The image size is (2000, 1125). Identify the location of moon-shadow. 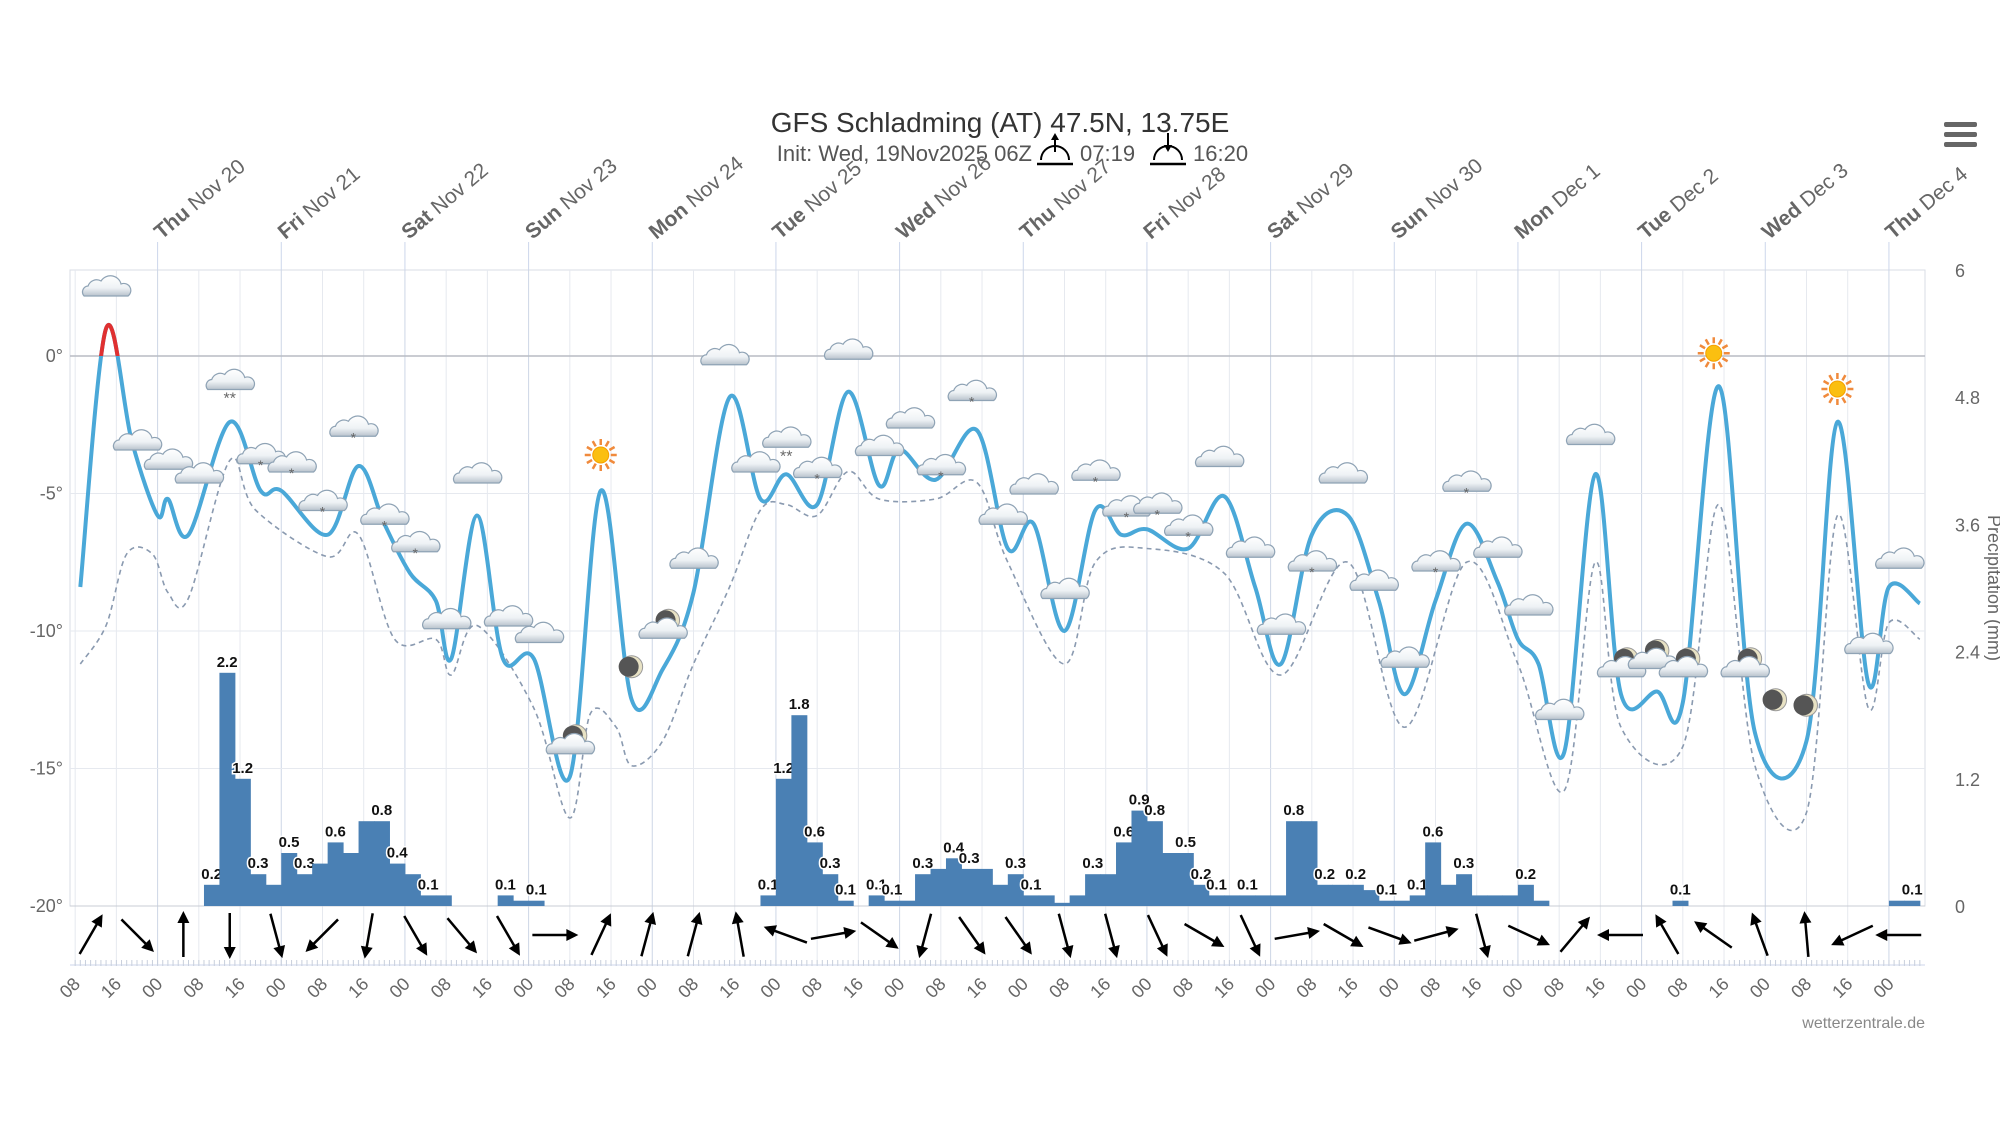
(1803, 705).